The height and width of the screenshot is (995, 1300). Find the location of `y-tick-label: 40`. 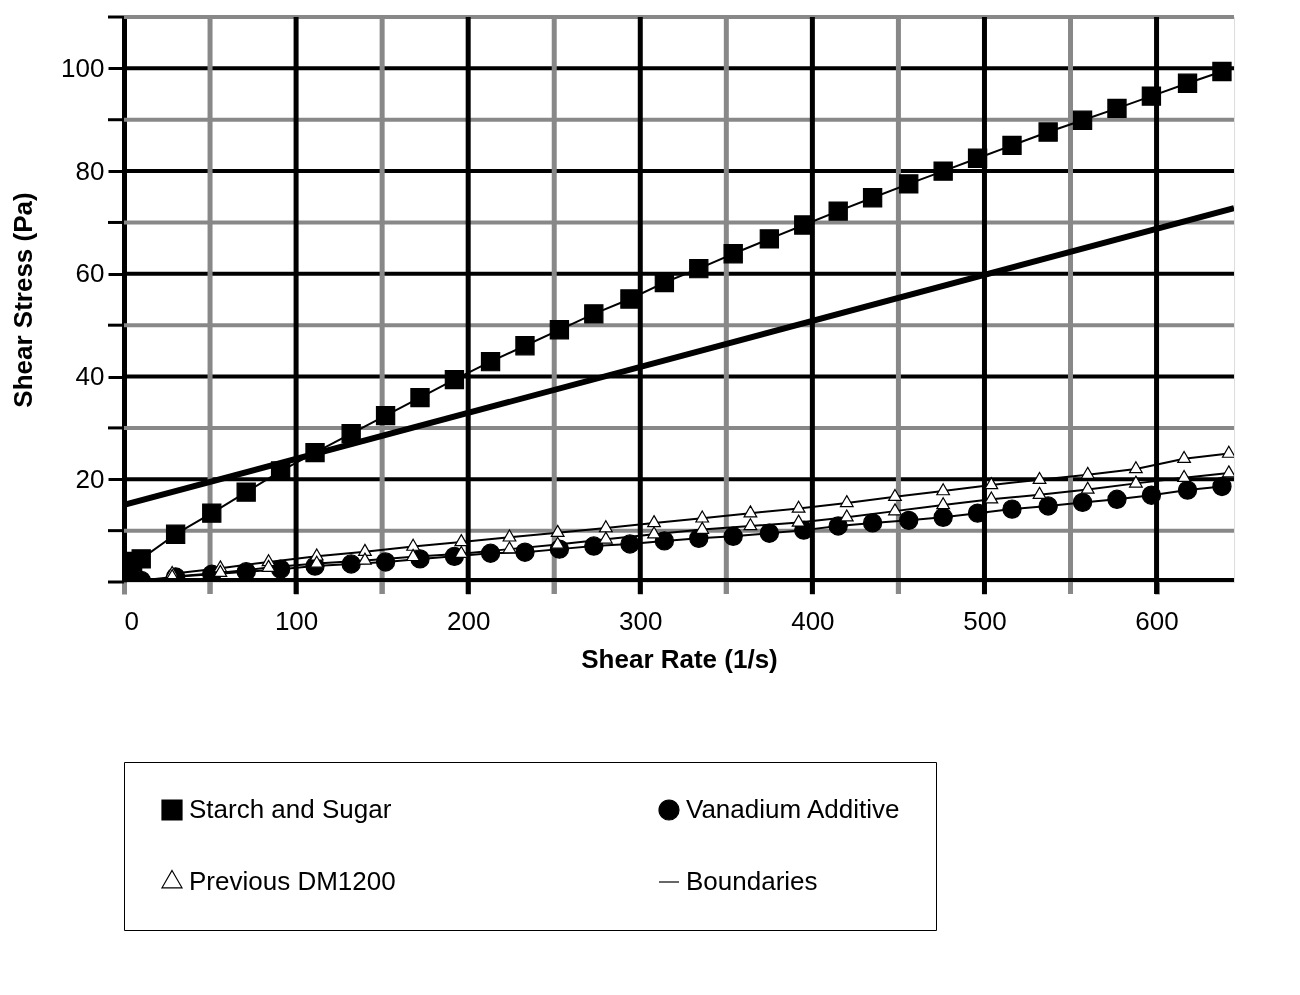

y-tick-label: 40 is located at coordinates (90, 376).